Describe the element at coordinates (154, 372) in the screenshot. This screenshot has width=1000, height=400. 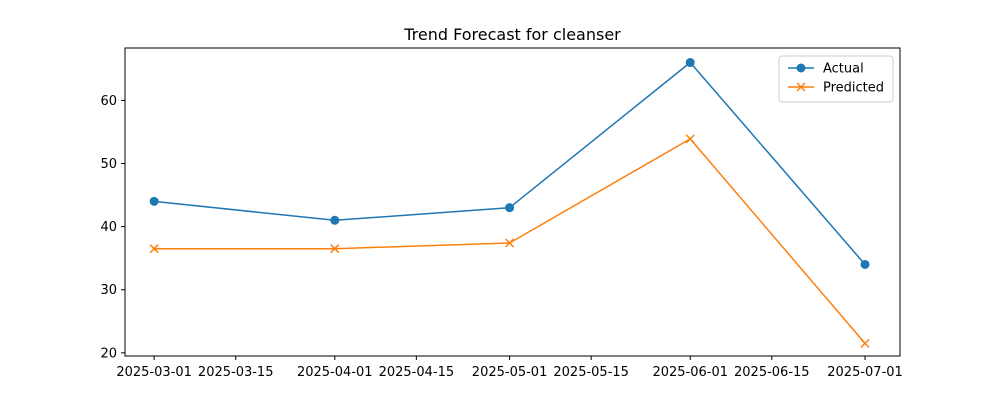
I see `x-tick-label: 2025-03-01` at that location.